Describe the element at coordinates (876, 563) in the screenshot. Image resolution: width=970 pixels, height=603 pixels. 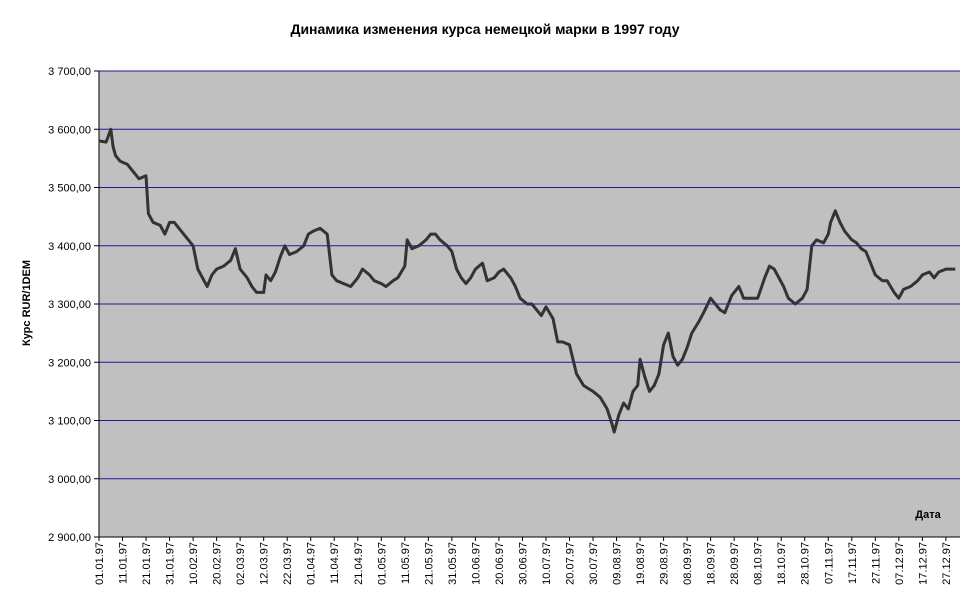
I see `x-tick-label: 27.11.97` at that location.